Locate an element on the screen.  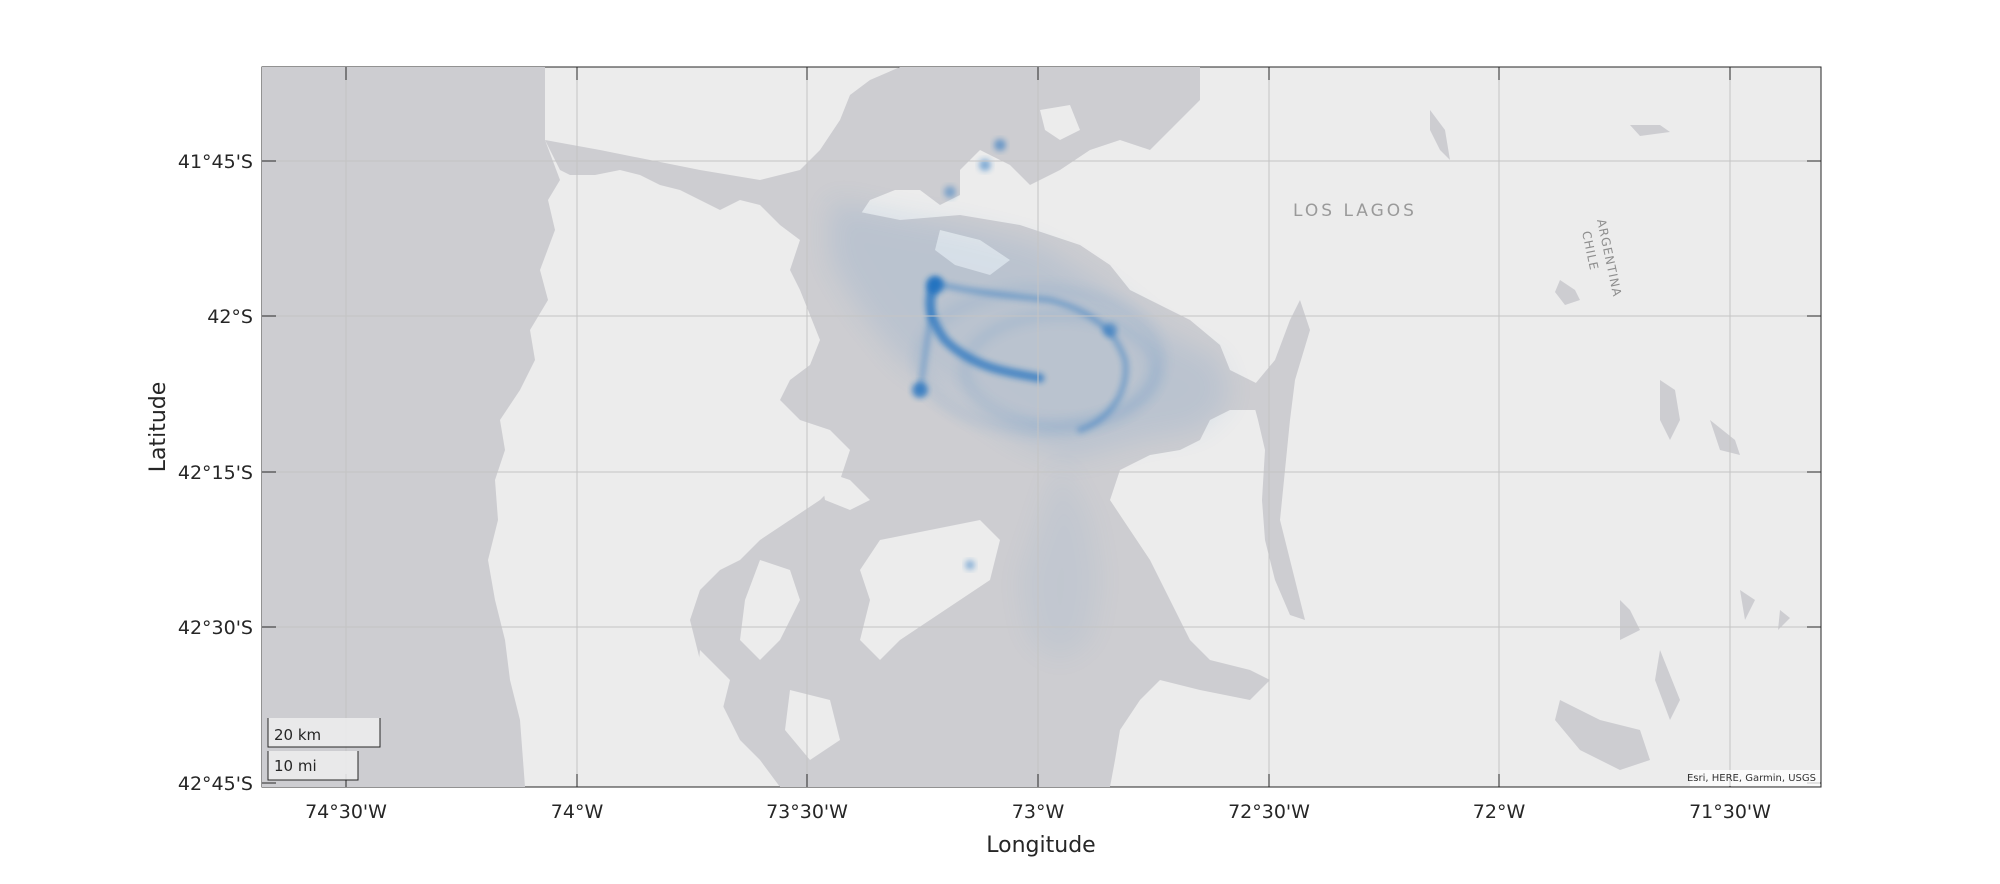
x-tick-label: 74°30'W is located at coordinates (346, 812).